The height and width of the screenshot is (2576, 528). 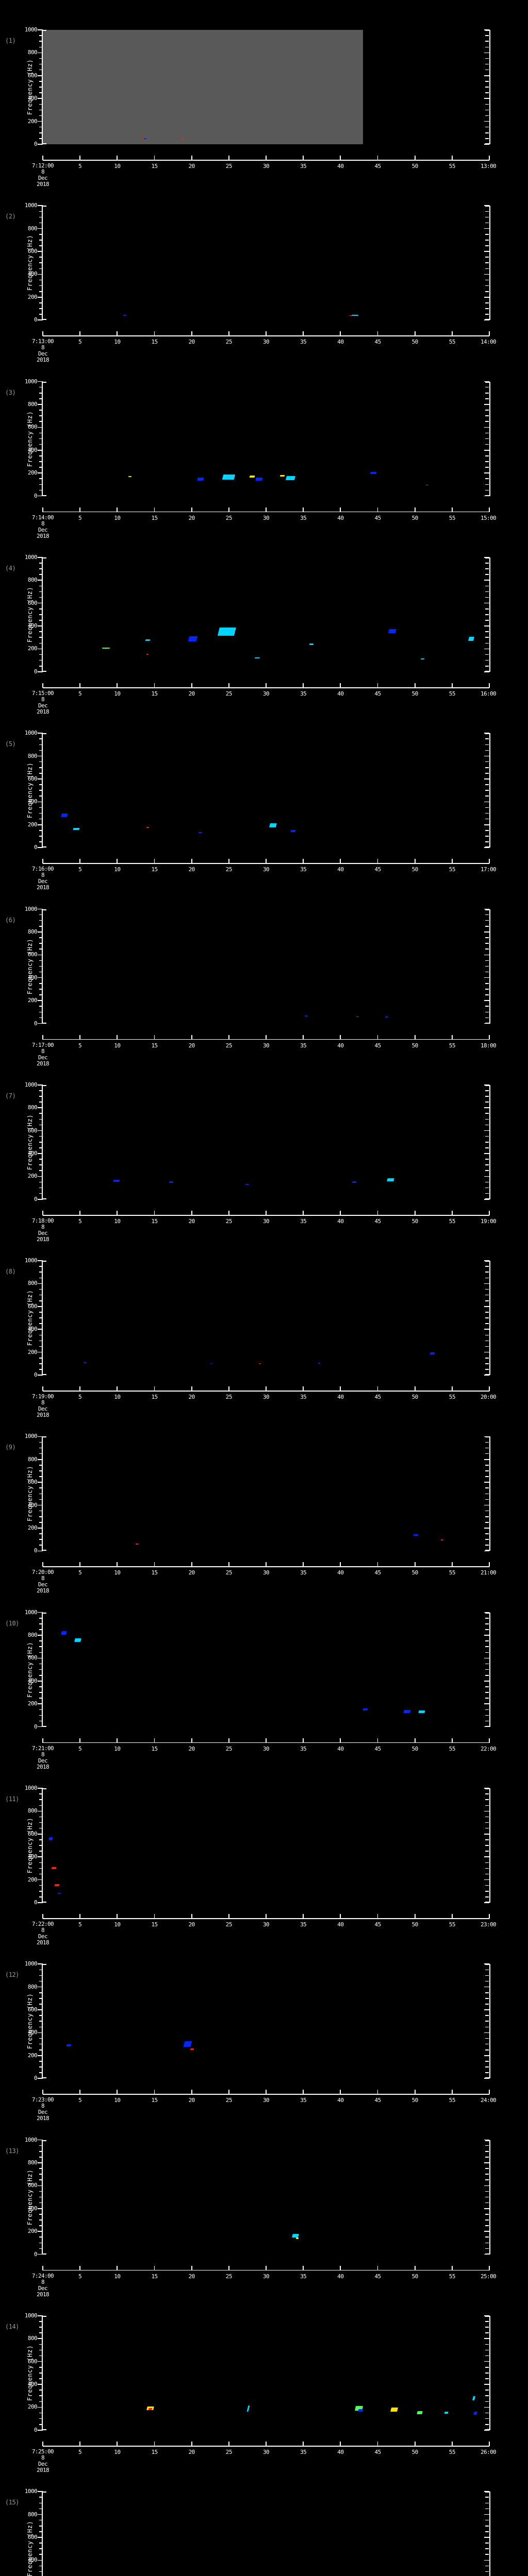 I want to click on y-tick-label: 600, so click(x=32, y=602).